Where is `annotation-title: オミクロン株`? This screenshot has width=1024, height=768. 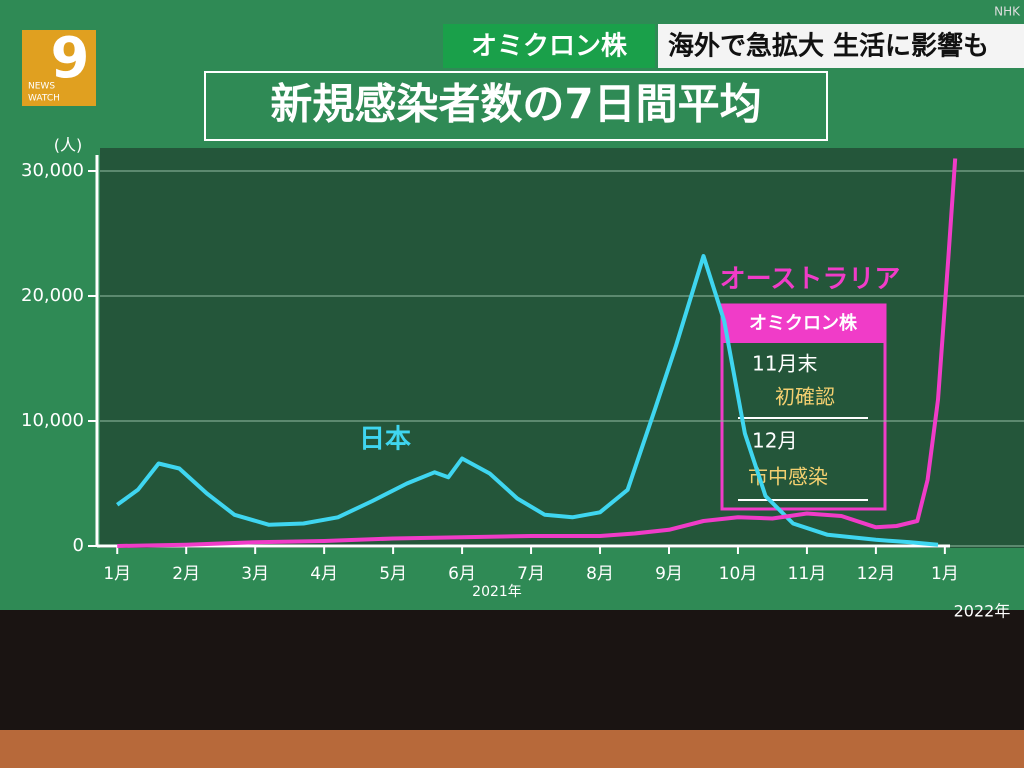 annotation-title: オミクロン株 is located at coordinates (803, 323).